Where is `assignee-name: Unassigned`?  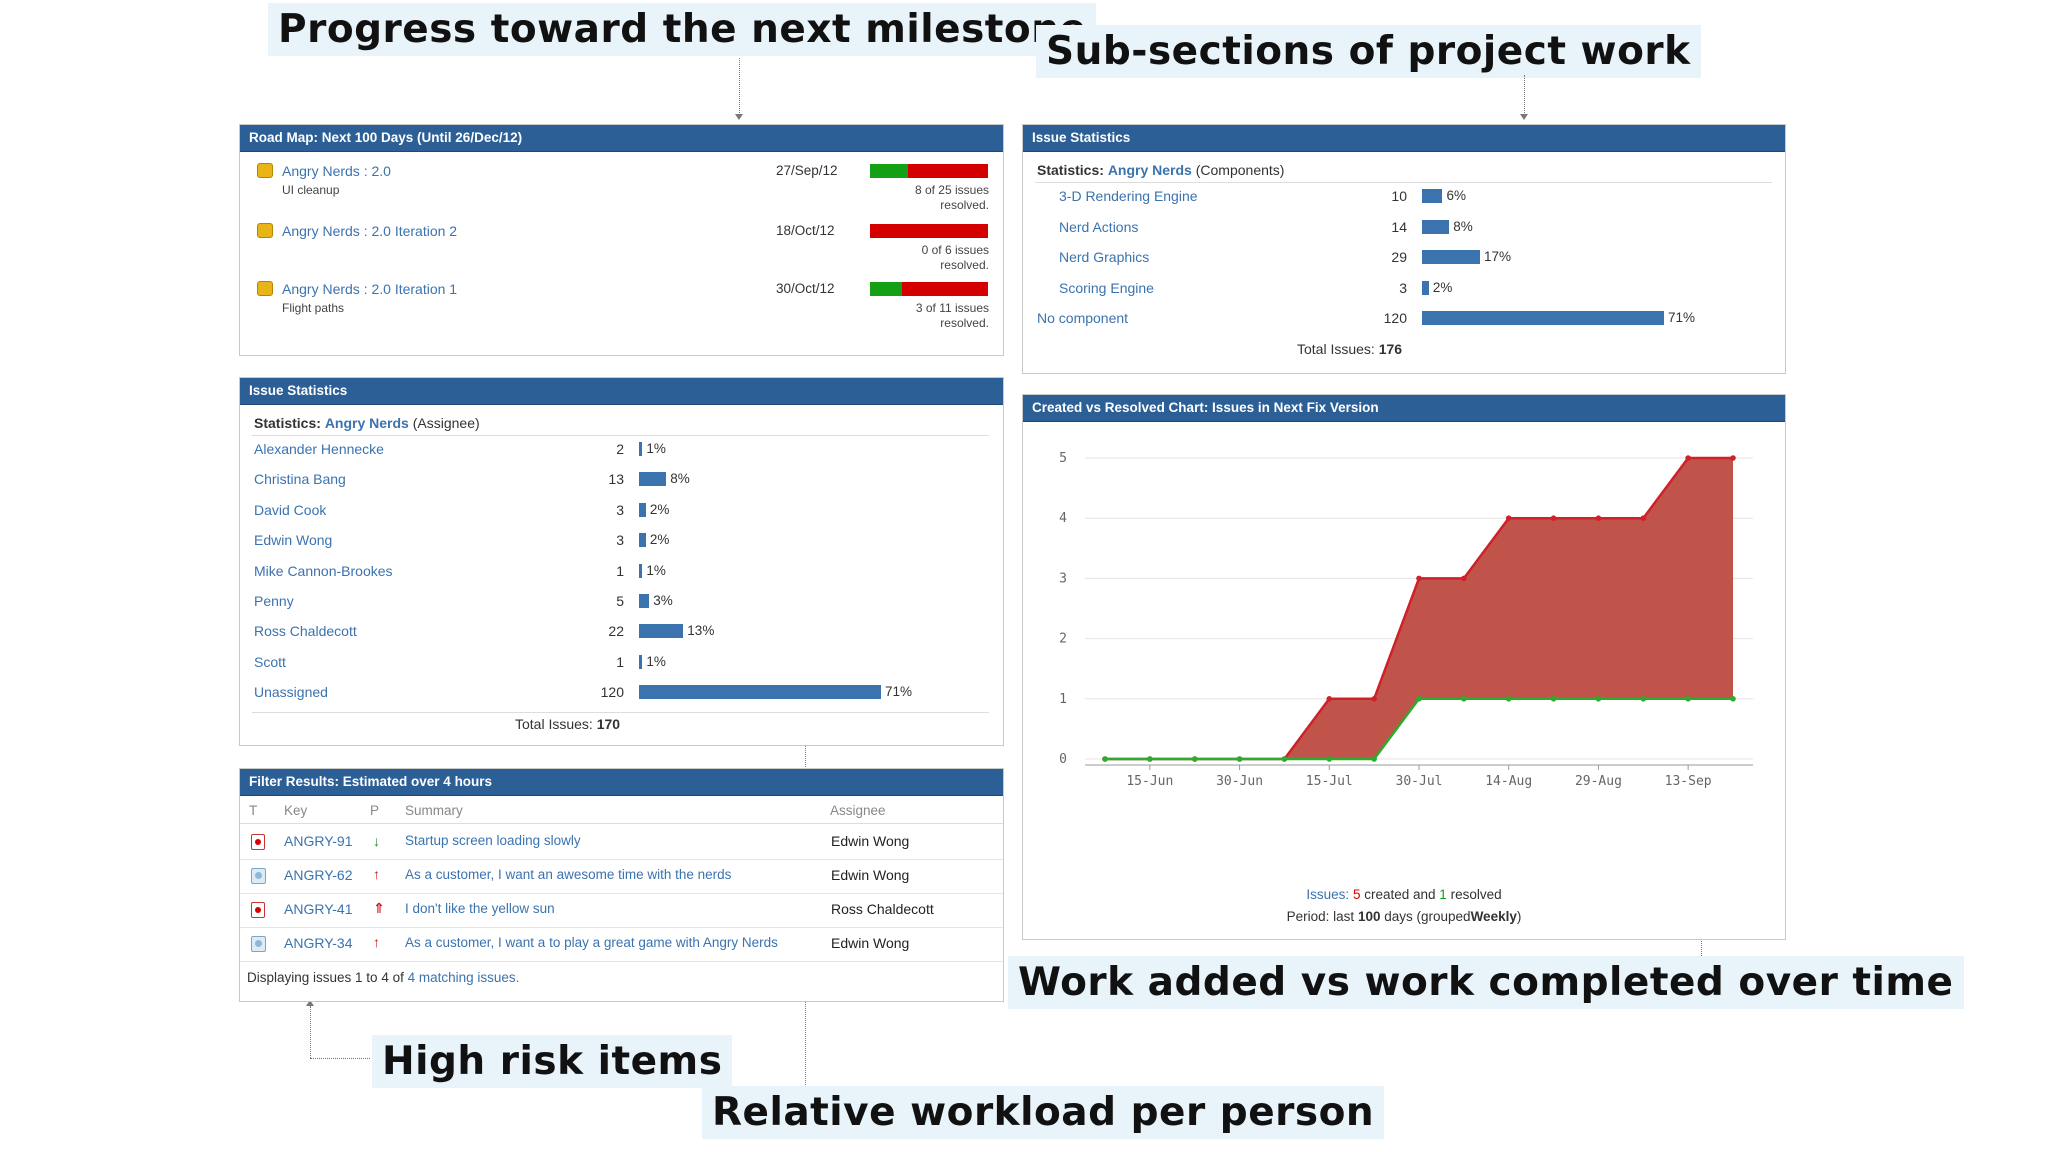
assignee-name: Unassigned is located at coordinates (291, 692).